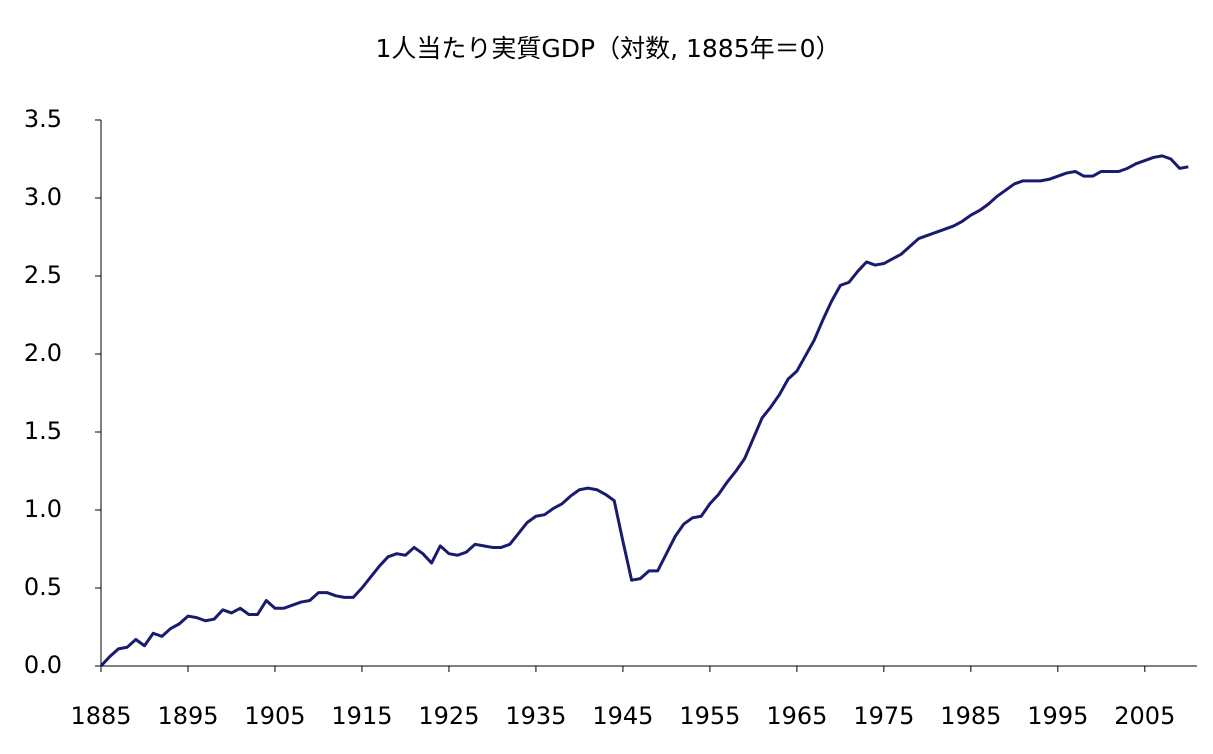  I want to click on x-tick-label: 1995, so click(1057, 716).